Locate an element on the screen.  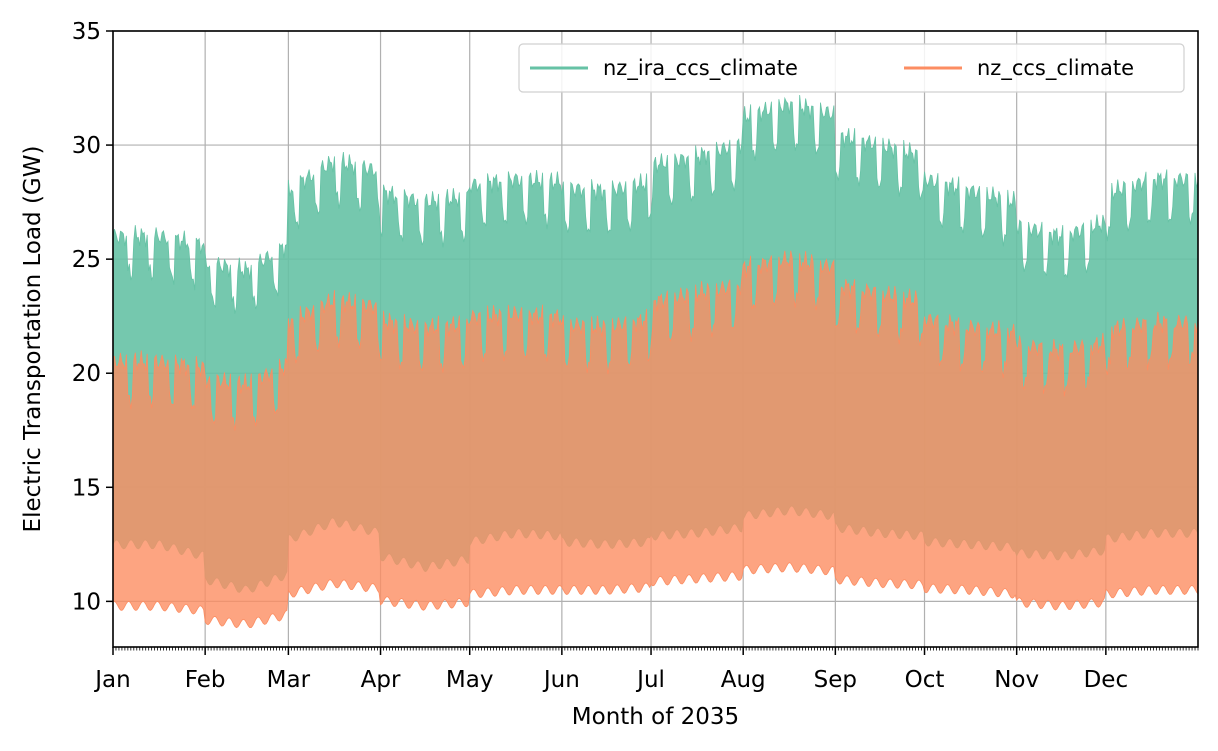
y-tick-label: 15 is located at coordinates (86, 488).